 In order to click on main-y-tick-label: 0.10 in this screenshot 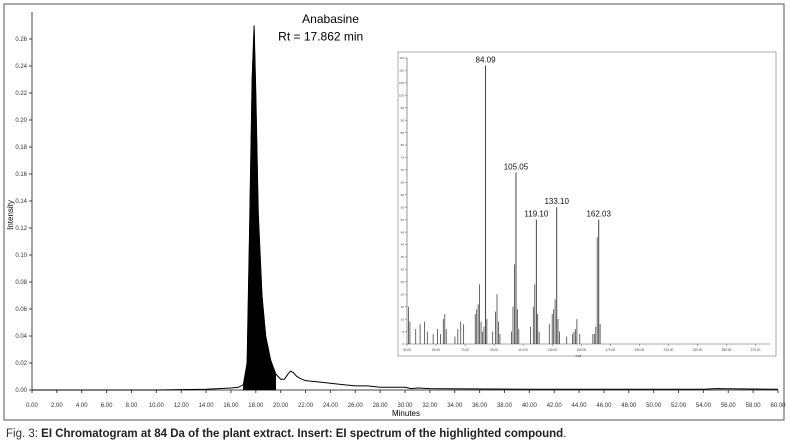, I will do `click(21, 256)`.